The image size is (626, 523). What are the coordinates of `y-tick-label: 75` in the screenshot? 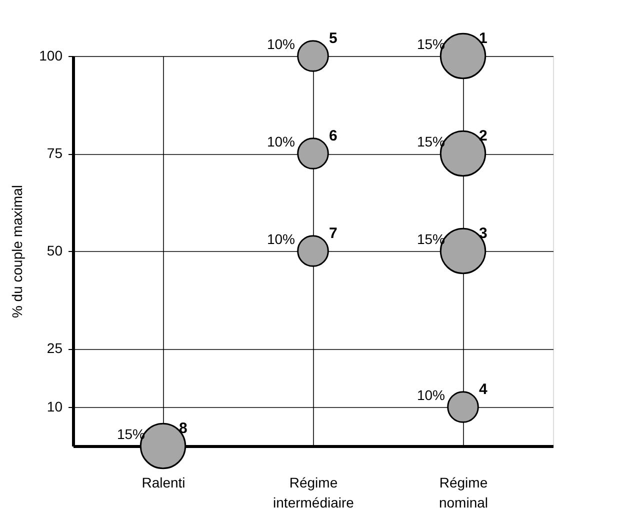 It's located at (54, 153).